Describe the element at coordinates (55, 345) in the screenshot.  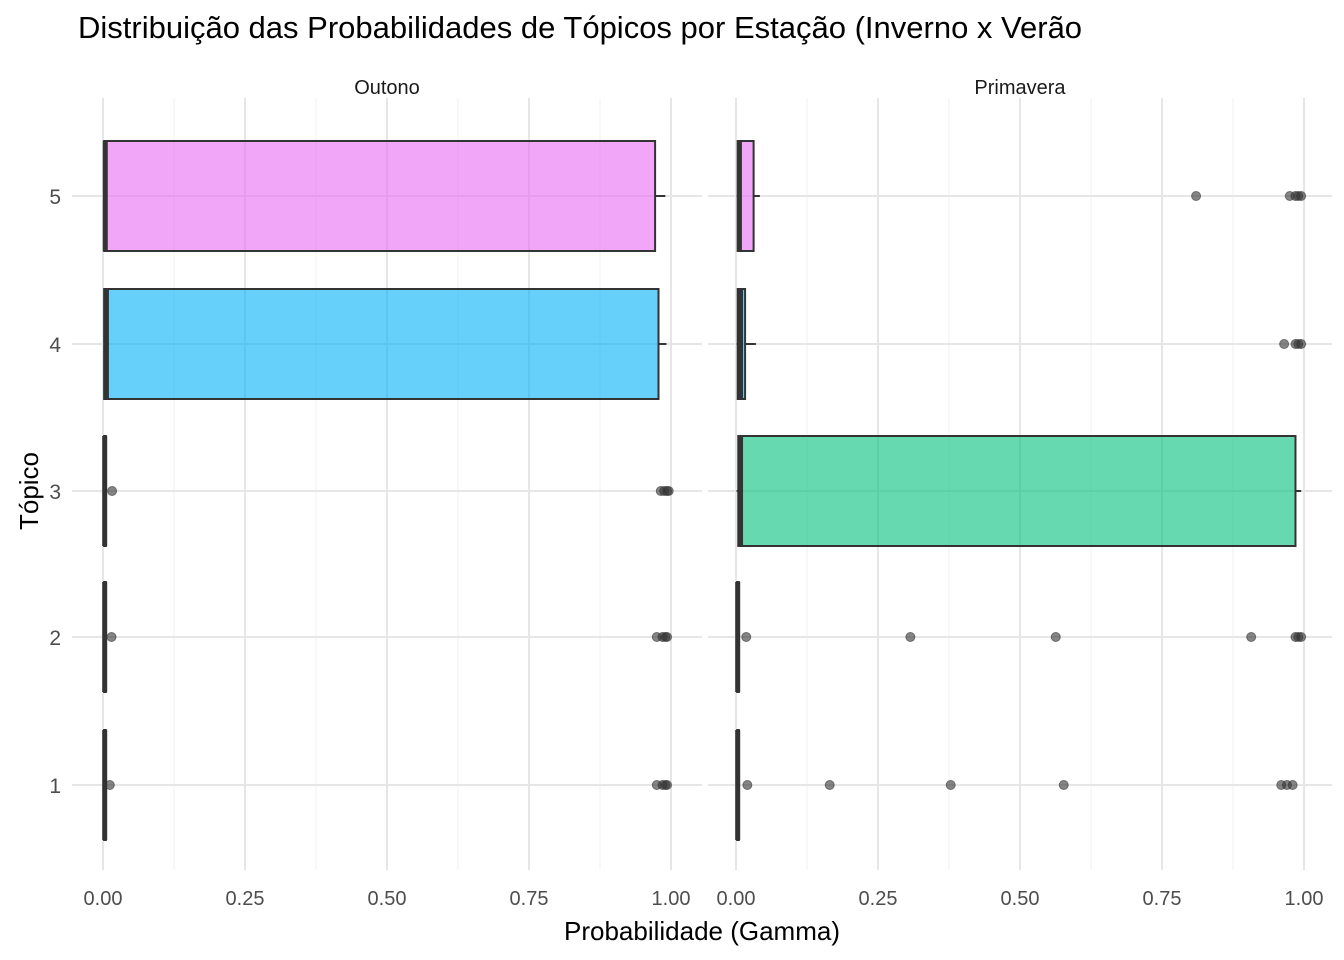
I see `y-tick-label-4: 4` at that location.